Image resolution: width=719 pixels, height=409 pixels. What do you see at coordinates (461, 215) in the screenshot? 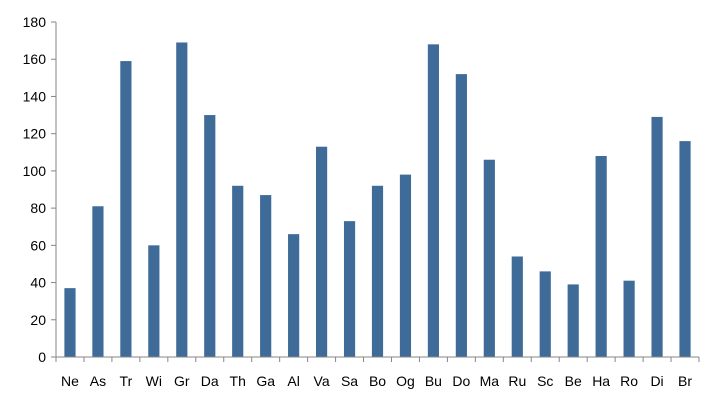
I see `bar-do` at bounding box center [461, 215].